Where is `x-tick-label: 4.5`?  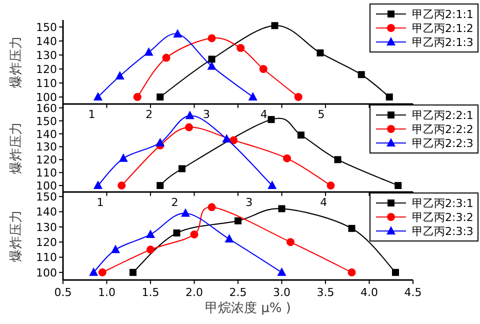 x-tick-label: 4.5 is located at coordinates (413, 292).